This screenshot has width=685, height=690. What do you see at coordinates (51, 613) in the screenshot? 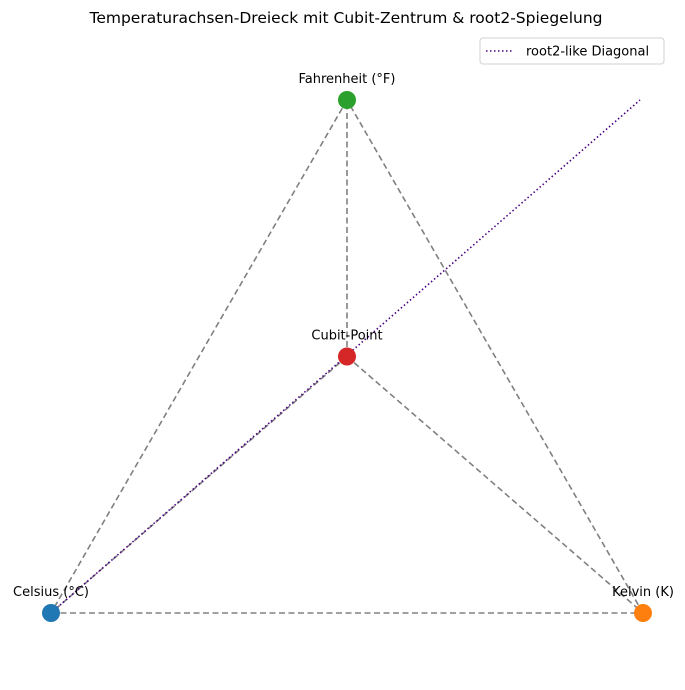
I see `point-celsius-c` at bounding box center [51, 613].